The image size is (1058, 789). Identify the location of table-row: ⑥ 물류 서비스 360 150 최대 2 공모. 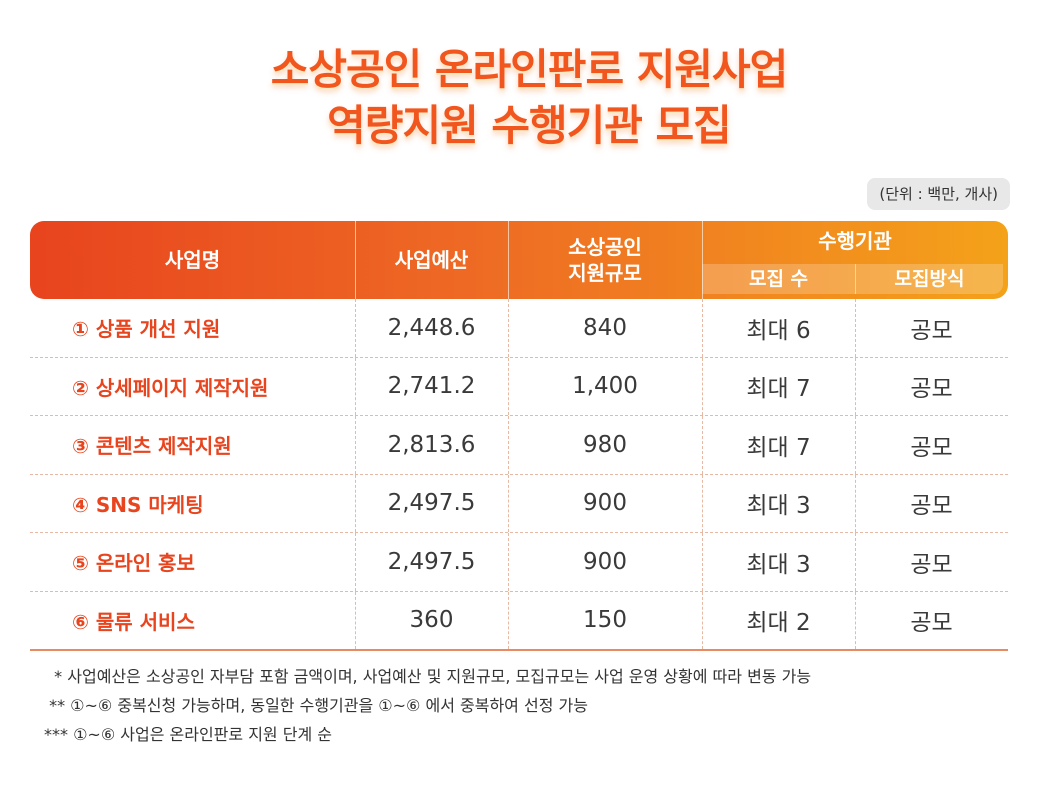
(519, 621).